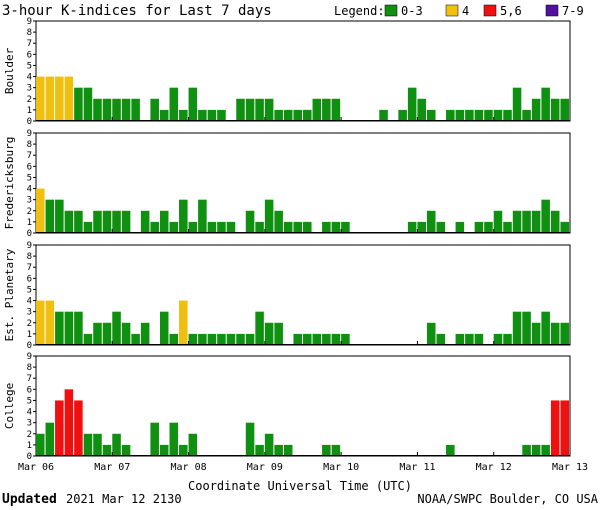  I want to click on y-tick-label: 4, so click(29, 413).